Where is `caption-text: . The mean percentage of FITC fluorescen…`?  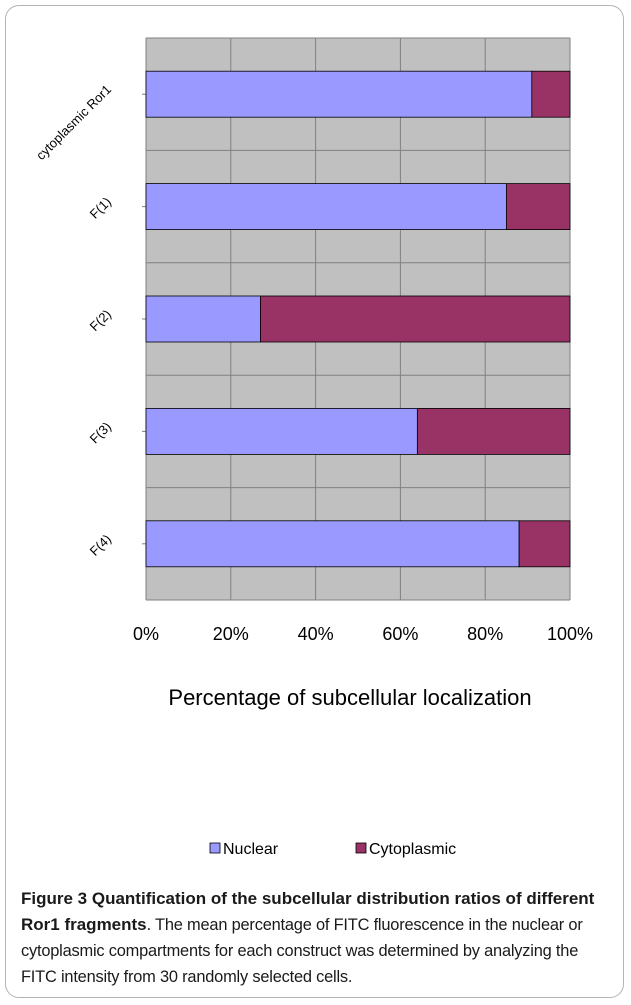 caption-text: . The mean percentage of FITC fluorescen… is located at coordinates (302, 951).